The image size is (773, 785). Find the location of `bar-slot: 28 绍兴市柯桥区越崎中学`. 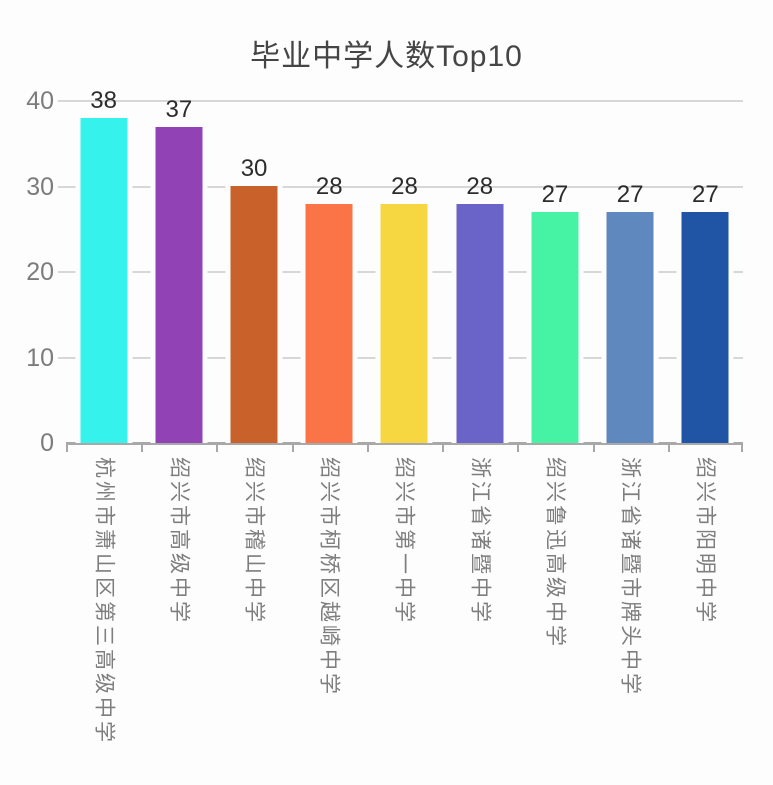

bar-slot: 28 绍兴市柯桥区越崎中学 is located at coordinates (329, 399).